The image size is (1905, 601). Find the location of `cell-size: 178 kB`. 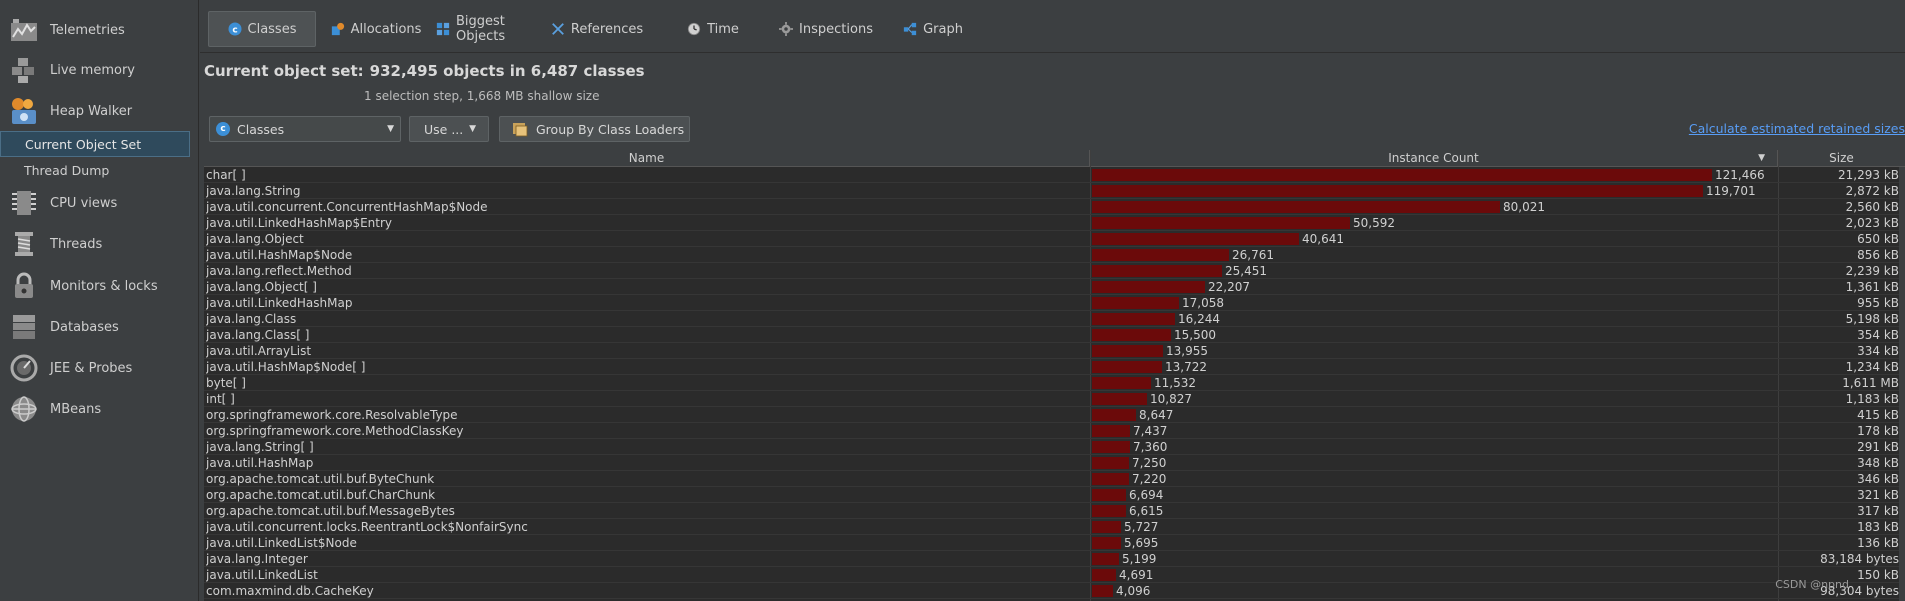

cell-size: 178 kB is located at coordinates (1878, 431).